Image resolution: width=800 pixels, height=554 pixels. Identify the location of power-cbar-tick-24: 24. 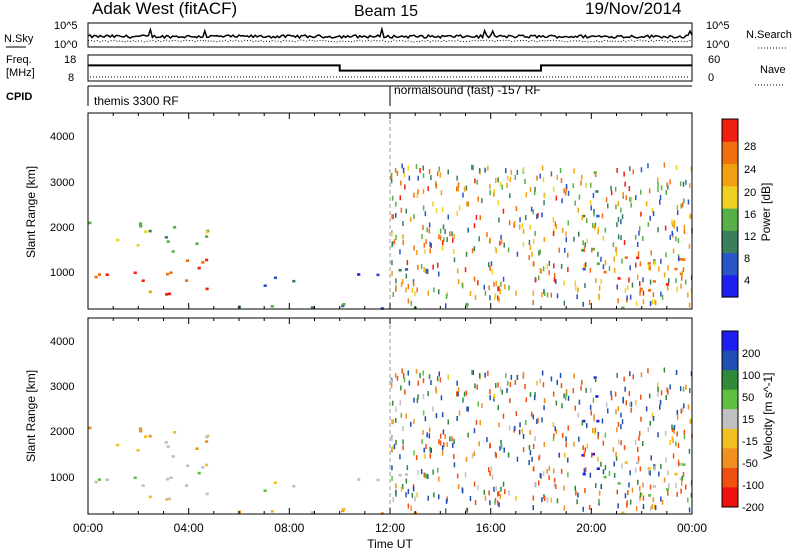
(750, 170).